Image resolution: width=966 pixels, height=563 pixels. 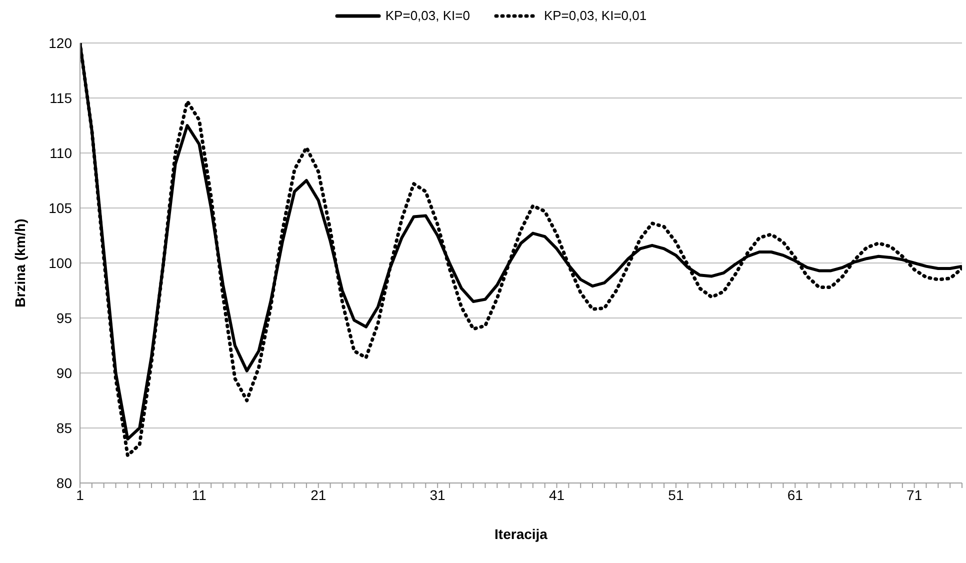 What do you see at coordinates (521, 534) in the screenshot?
I see `x-axis-title: Iteracija` at bounding box center [521, 534].